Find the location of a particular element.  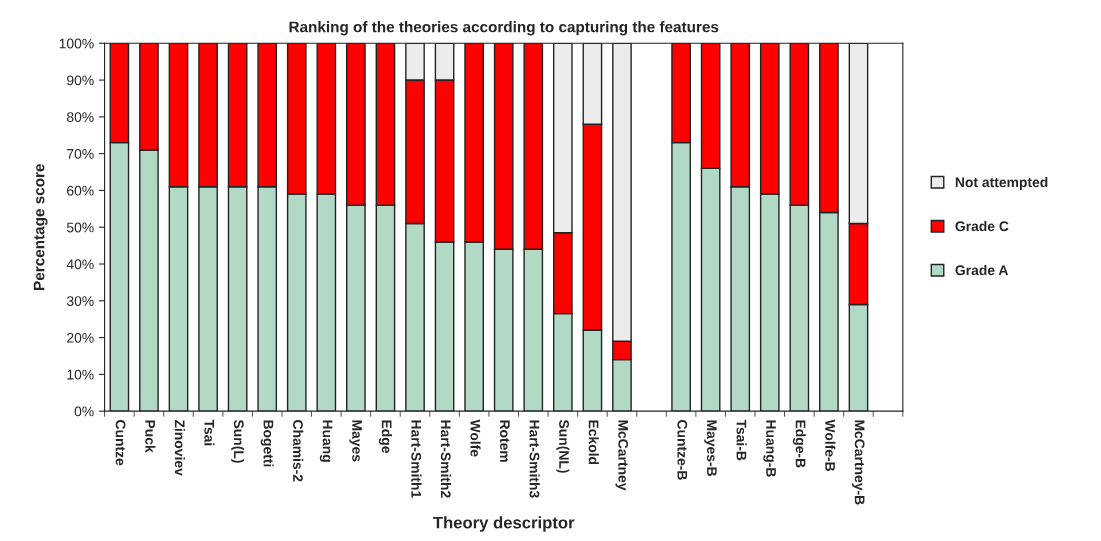

x-tick-label: Hart-Smith1 is located at coordinates (416, 459).